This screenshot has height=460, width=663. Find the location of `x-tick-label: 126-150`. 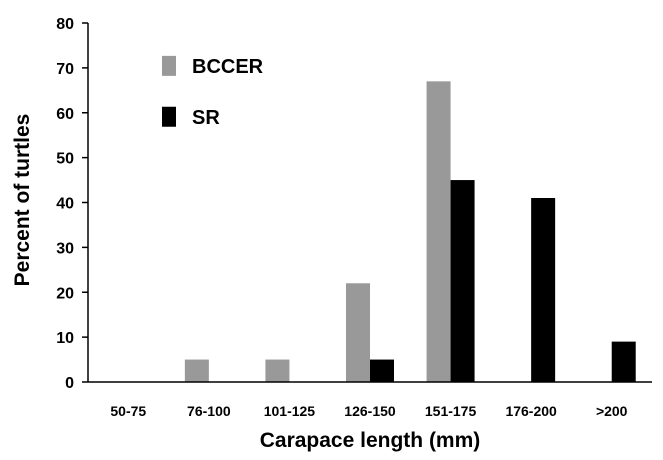

x-tick-label: 126-150 is located at coordinates (370, 411).